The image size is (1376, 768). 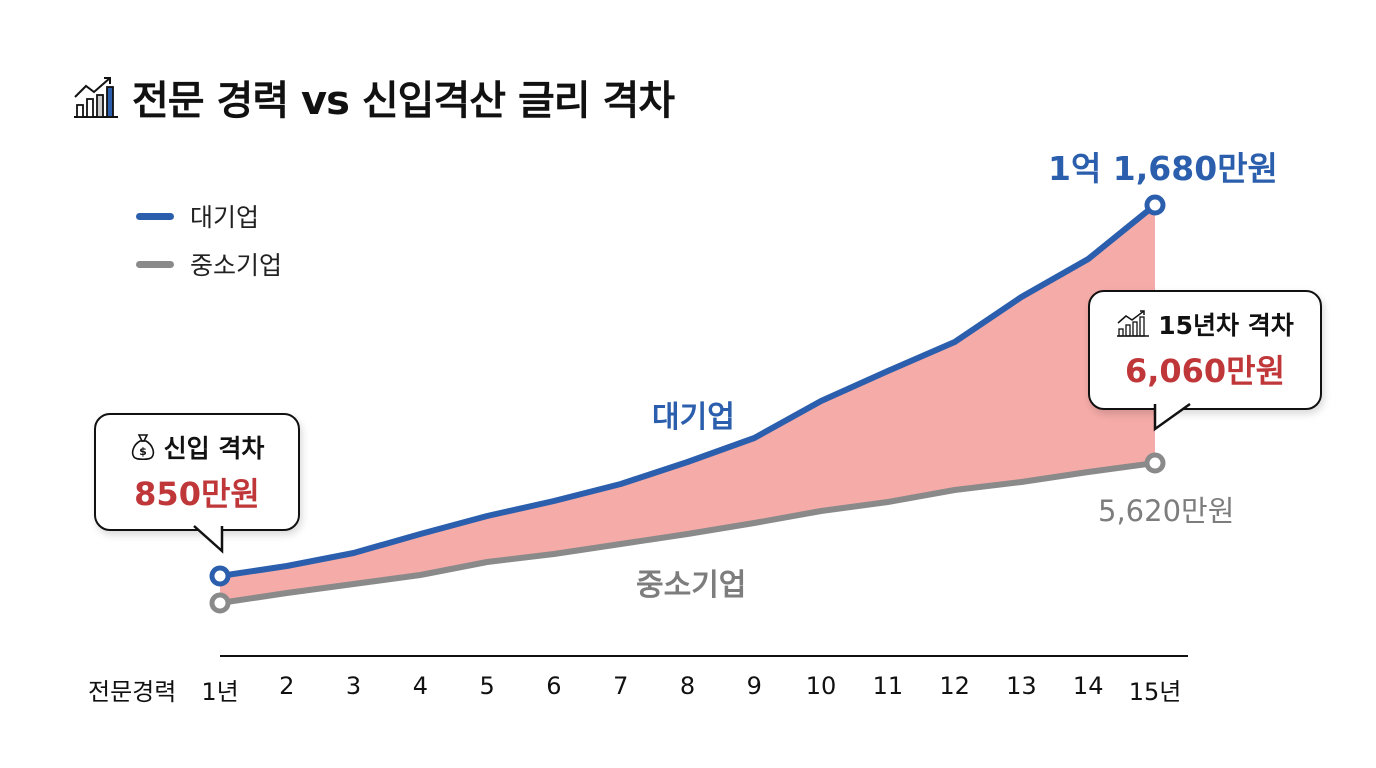 I want to click on legend-label-large: 대기업, so click(x=225, y=217).